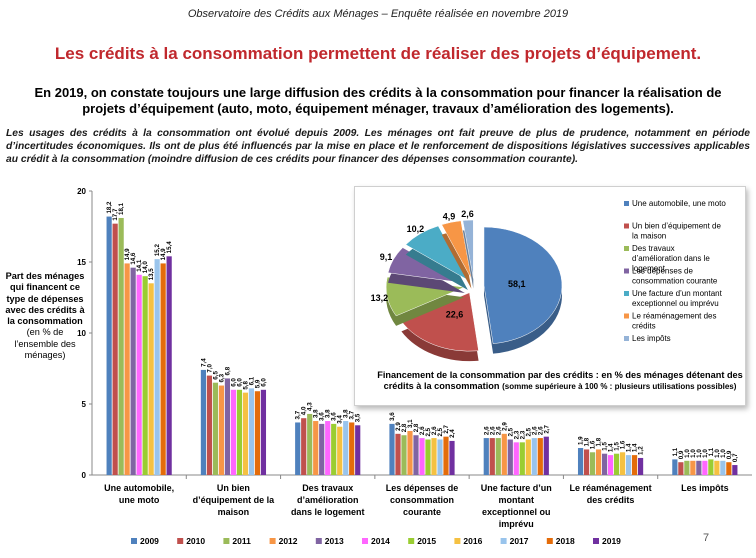  Describe the element at coordinates (134, 541) in the screenshot. I see `legend-swatch-2009` at that location.